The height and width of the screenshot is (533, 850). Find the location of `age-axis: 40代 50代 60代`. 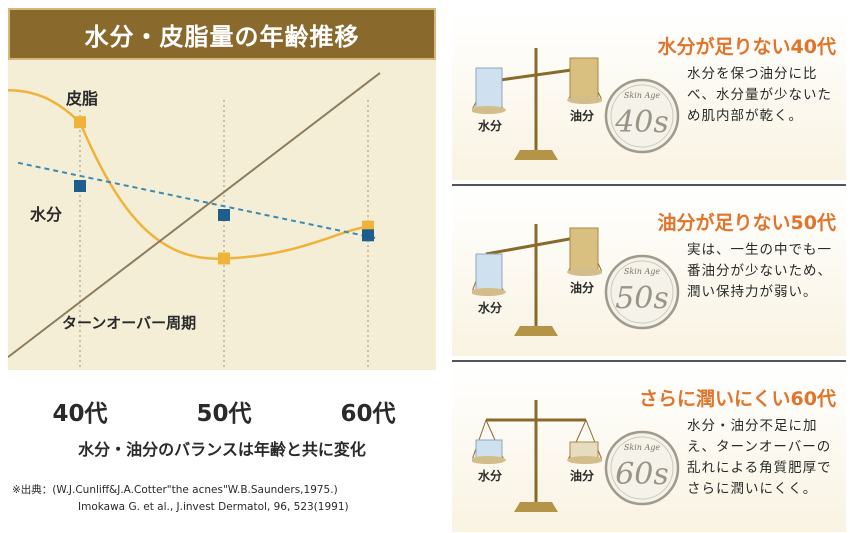

age-axis: 40代 50代 60代 is located at coordinates (222, 410).